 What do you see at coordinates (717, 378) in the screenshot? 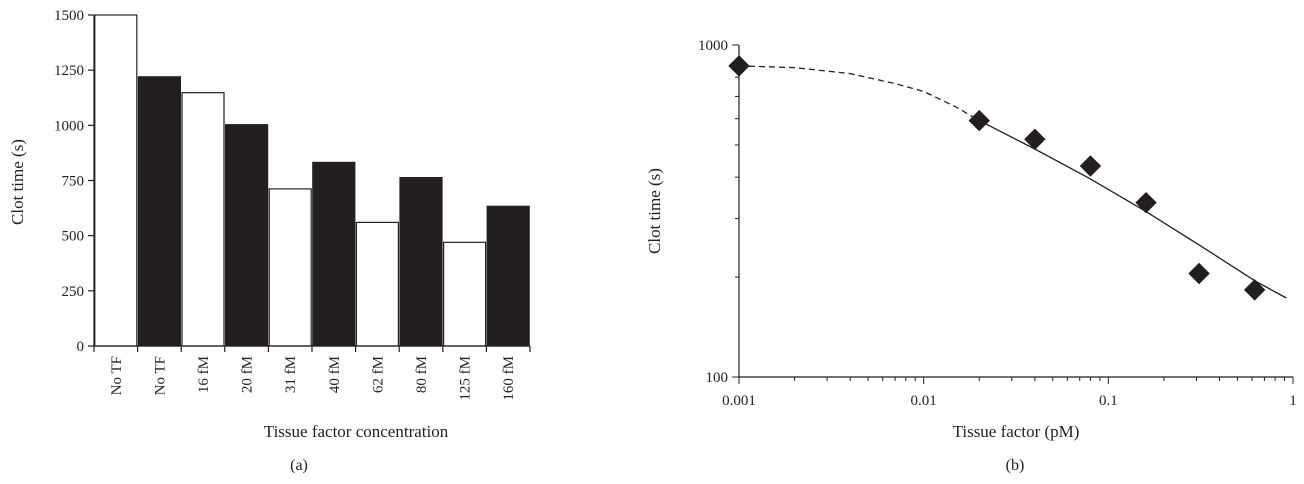
I see `y-tick-label: 100` at bounding box center [717, 378].